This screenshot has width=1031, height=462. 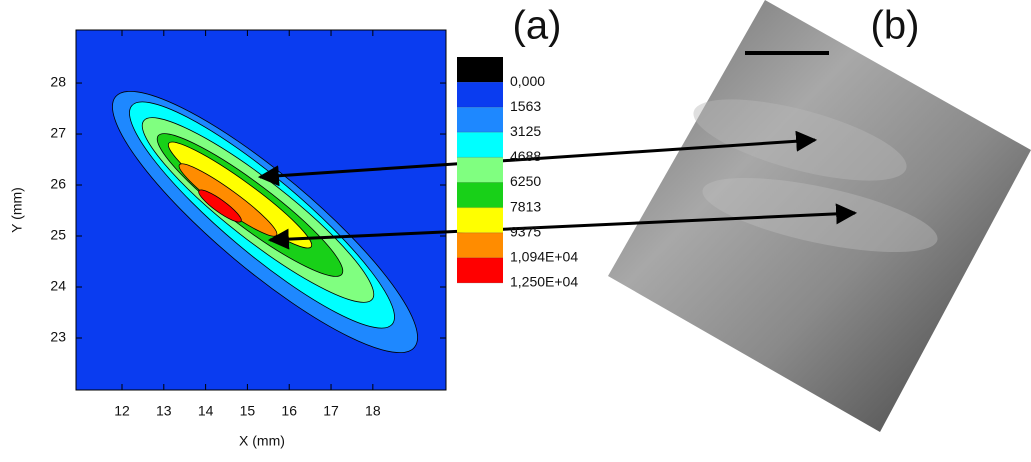 I want to click on x-tick-label: 16, so click(x=289, y=411).